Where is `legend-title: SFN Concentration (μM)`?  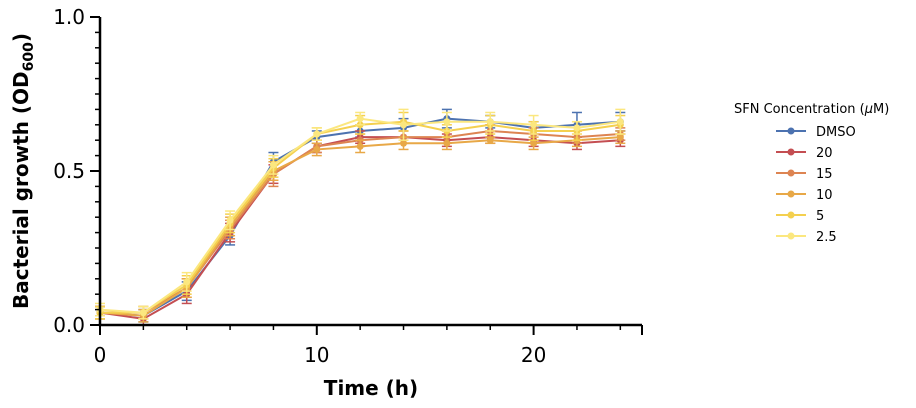 legend-title: SFN Concentration (μM) is located at coordinates (811, 109).